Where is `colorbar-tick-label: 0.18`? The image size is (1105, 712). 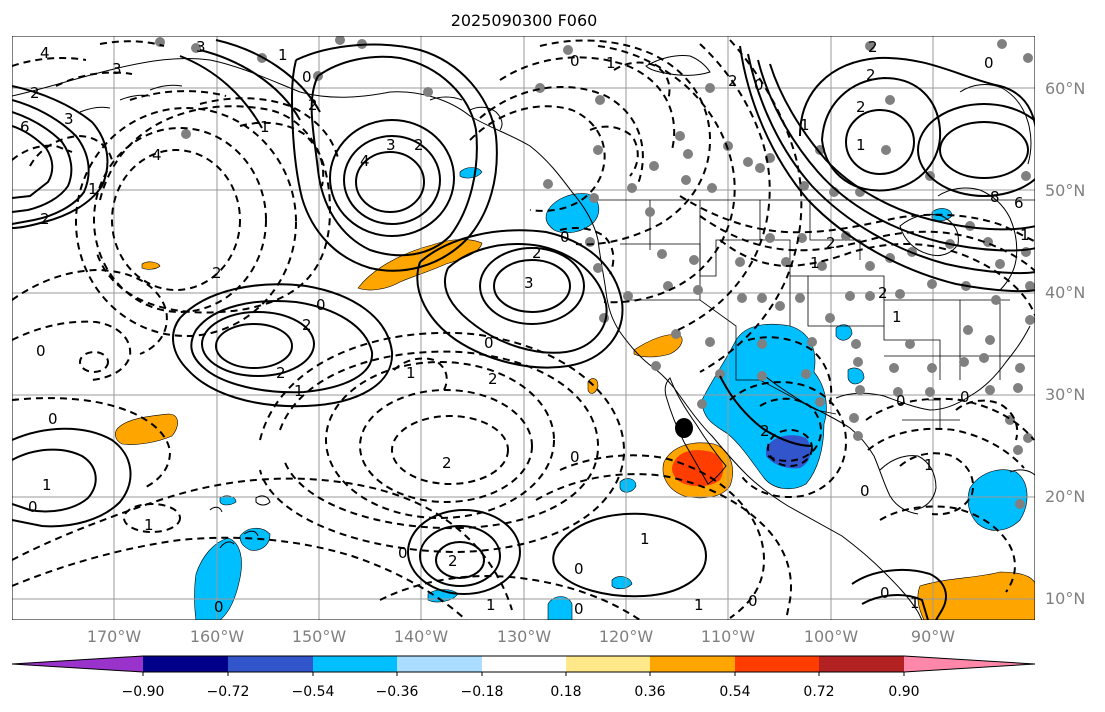 colorbar-tick-label: 0.18 is located at coordinates (565, 692).